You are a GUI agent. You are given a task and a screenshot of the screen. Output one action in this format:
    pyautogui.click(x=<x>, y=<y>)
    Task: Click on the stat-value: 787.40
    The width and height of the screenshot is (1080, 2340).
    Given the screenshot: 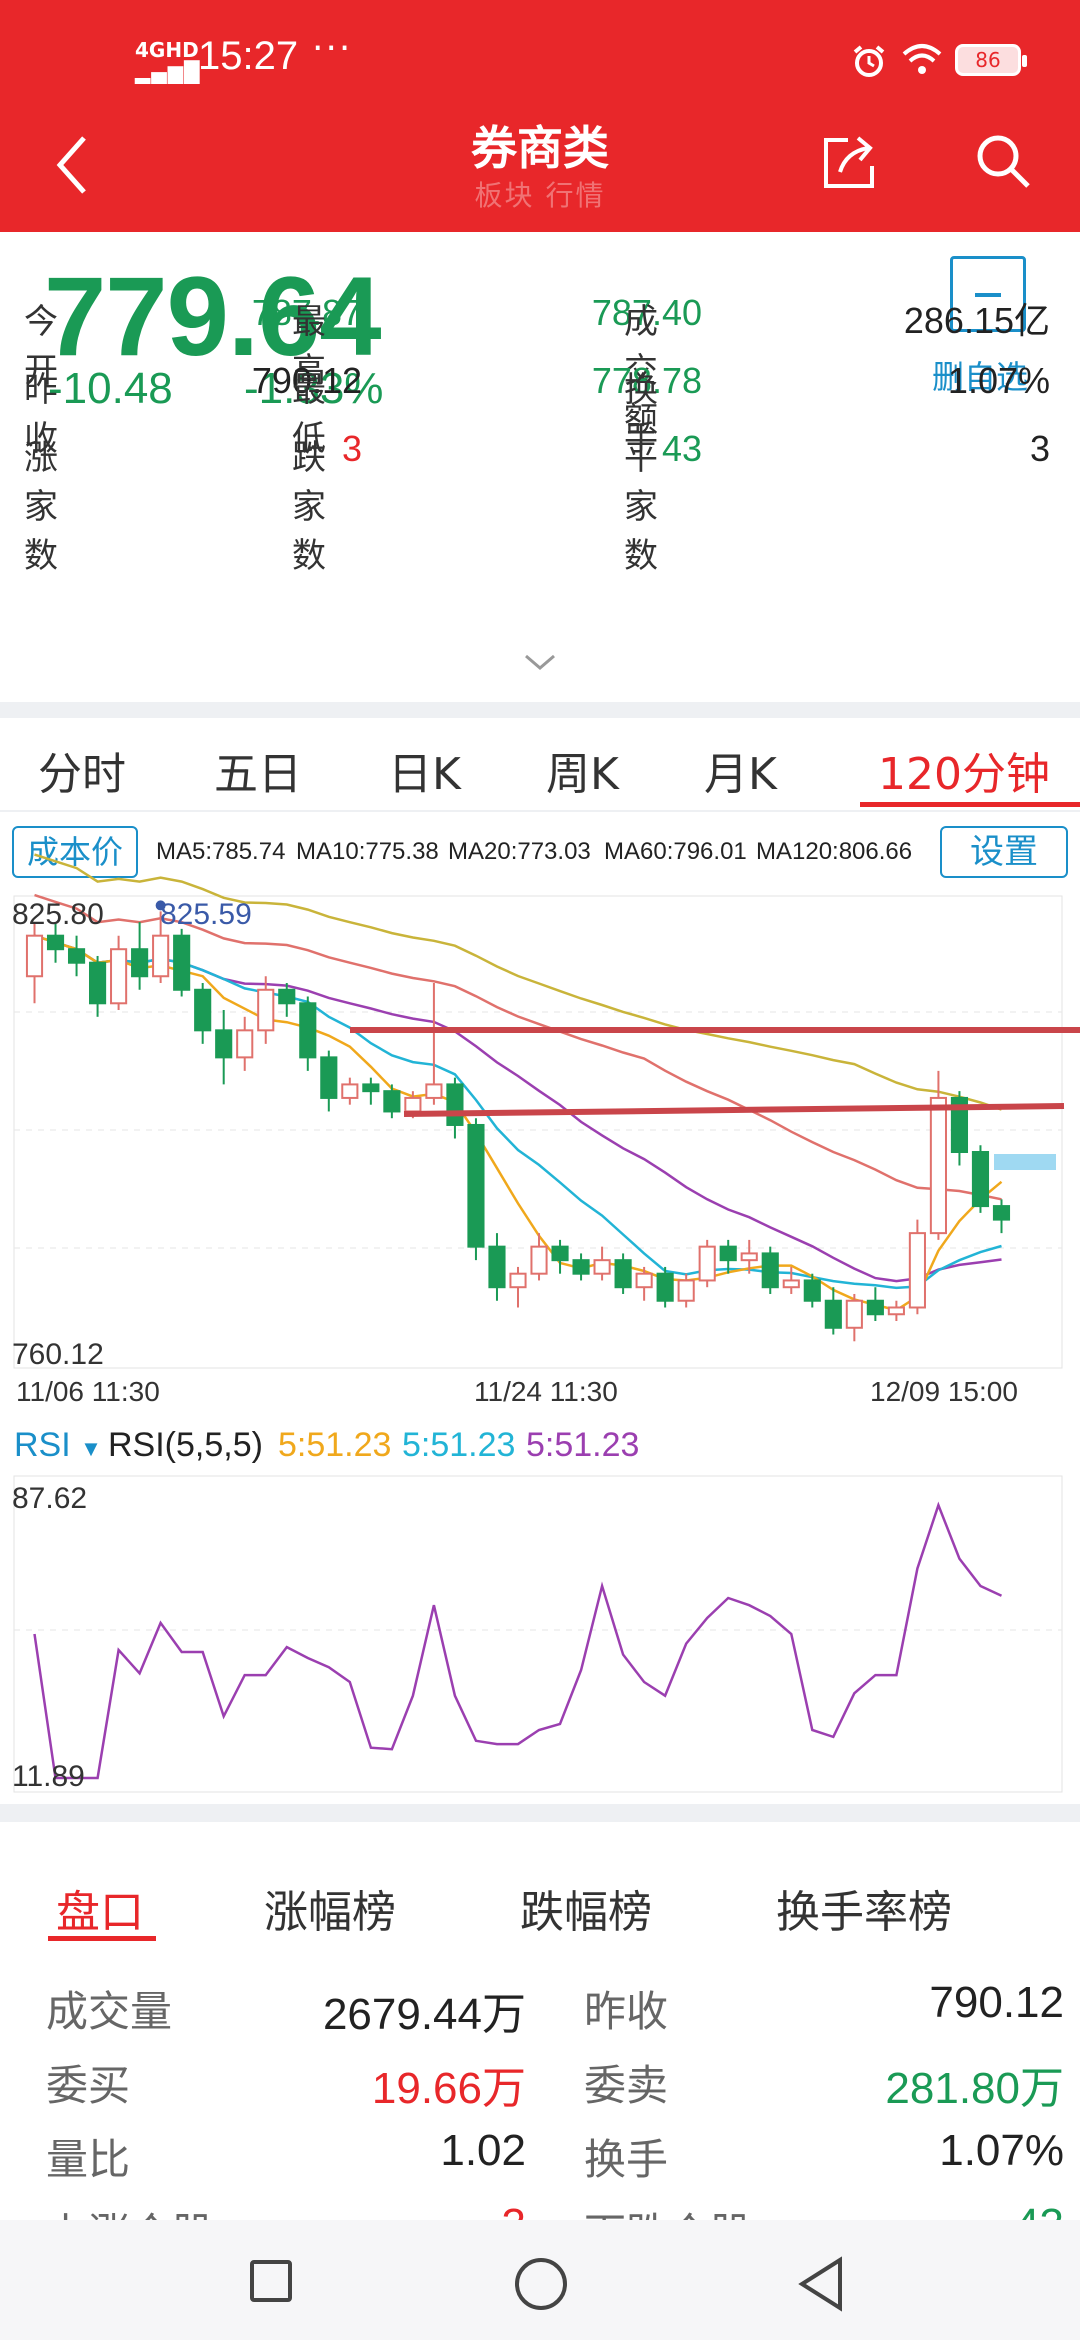 What is the action you would take?
    pyautogui.click(x=646, y=312)
    